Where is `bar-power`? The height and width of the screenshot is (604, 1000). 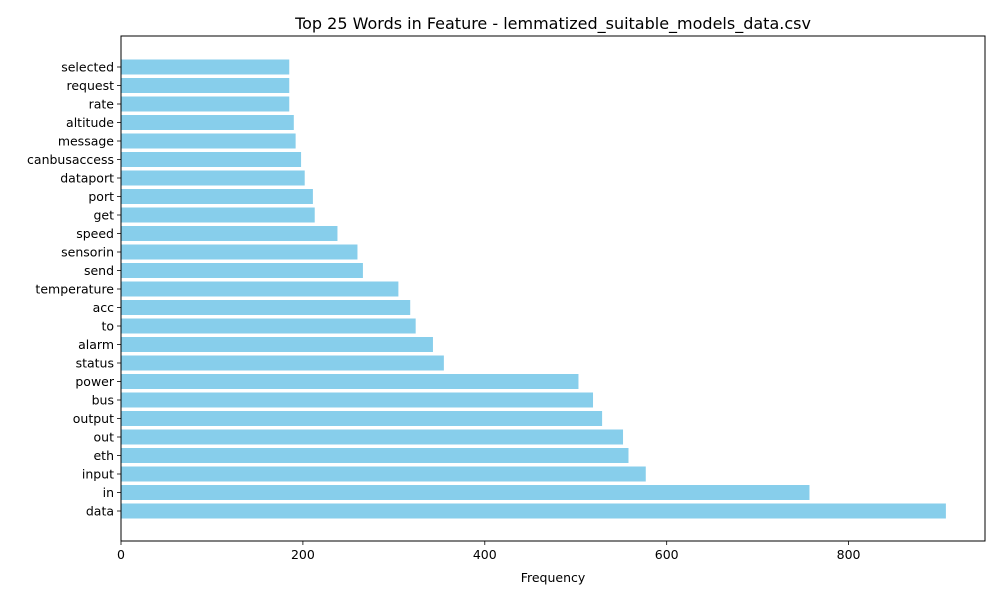
bar-power is located at coordinates (350, 381).